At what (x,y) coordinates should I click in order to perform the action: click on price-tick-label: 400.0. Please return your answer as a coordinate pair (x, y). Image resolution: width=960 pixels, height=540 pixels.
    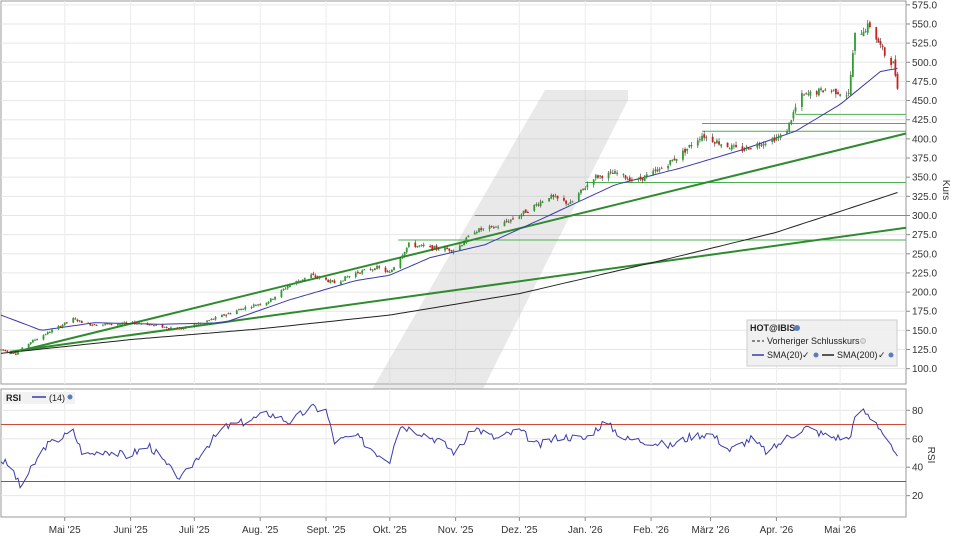
    Looking at the image, I should click on (924, 139).